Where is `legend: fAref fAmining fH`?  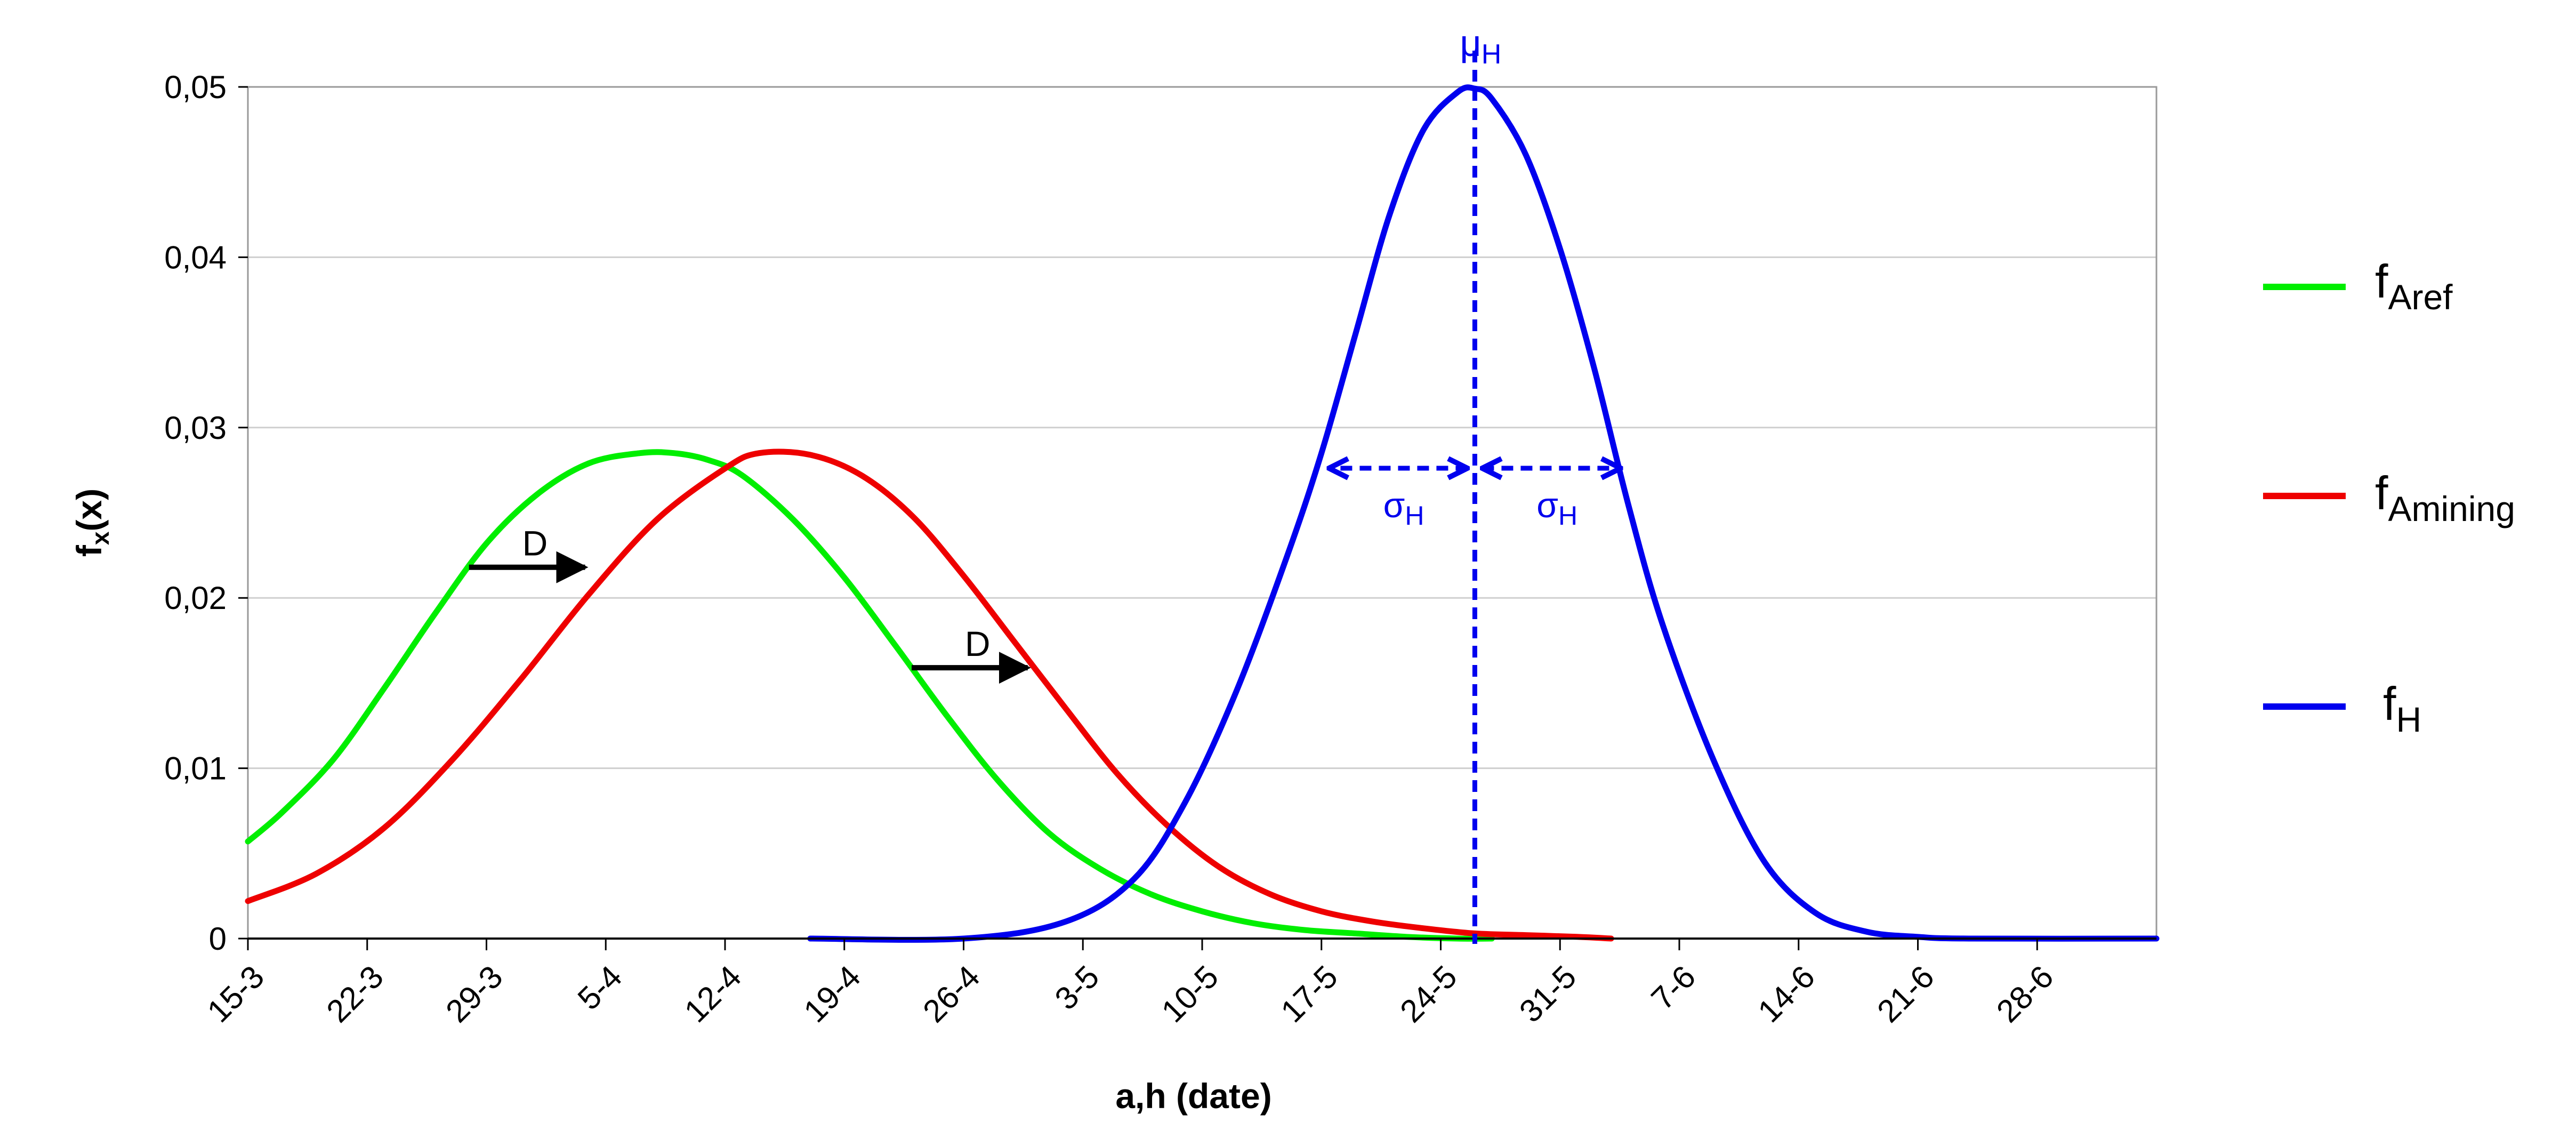
legend: fAref fAmining fH is located at coordinates (2389, 497).